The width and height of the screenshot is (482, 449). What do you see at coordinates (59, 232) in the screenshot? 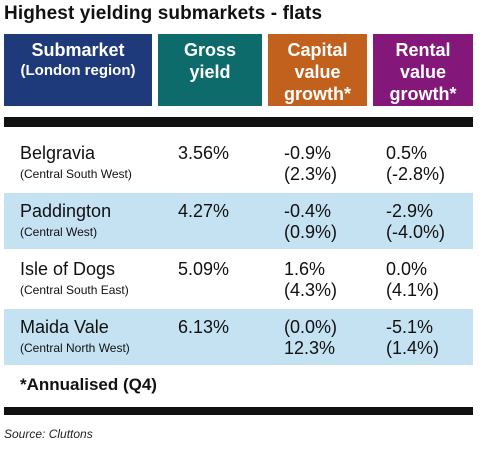
I see `submarket-region: (Central West)` at bounding box center [59, 232].